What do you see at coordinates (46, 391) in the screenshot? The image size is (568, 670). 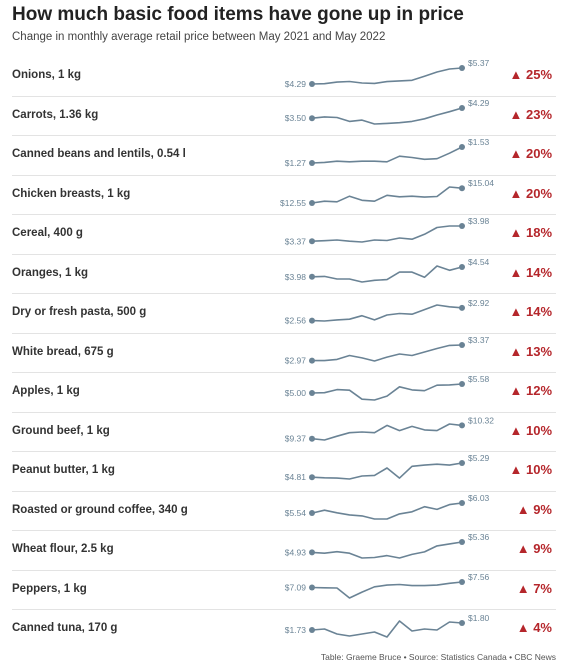 I see `item-label: Apples, 1 kg` at bounding box center [46, 391].